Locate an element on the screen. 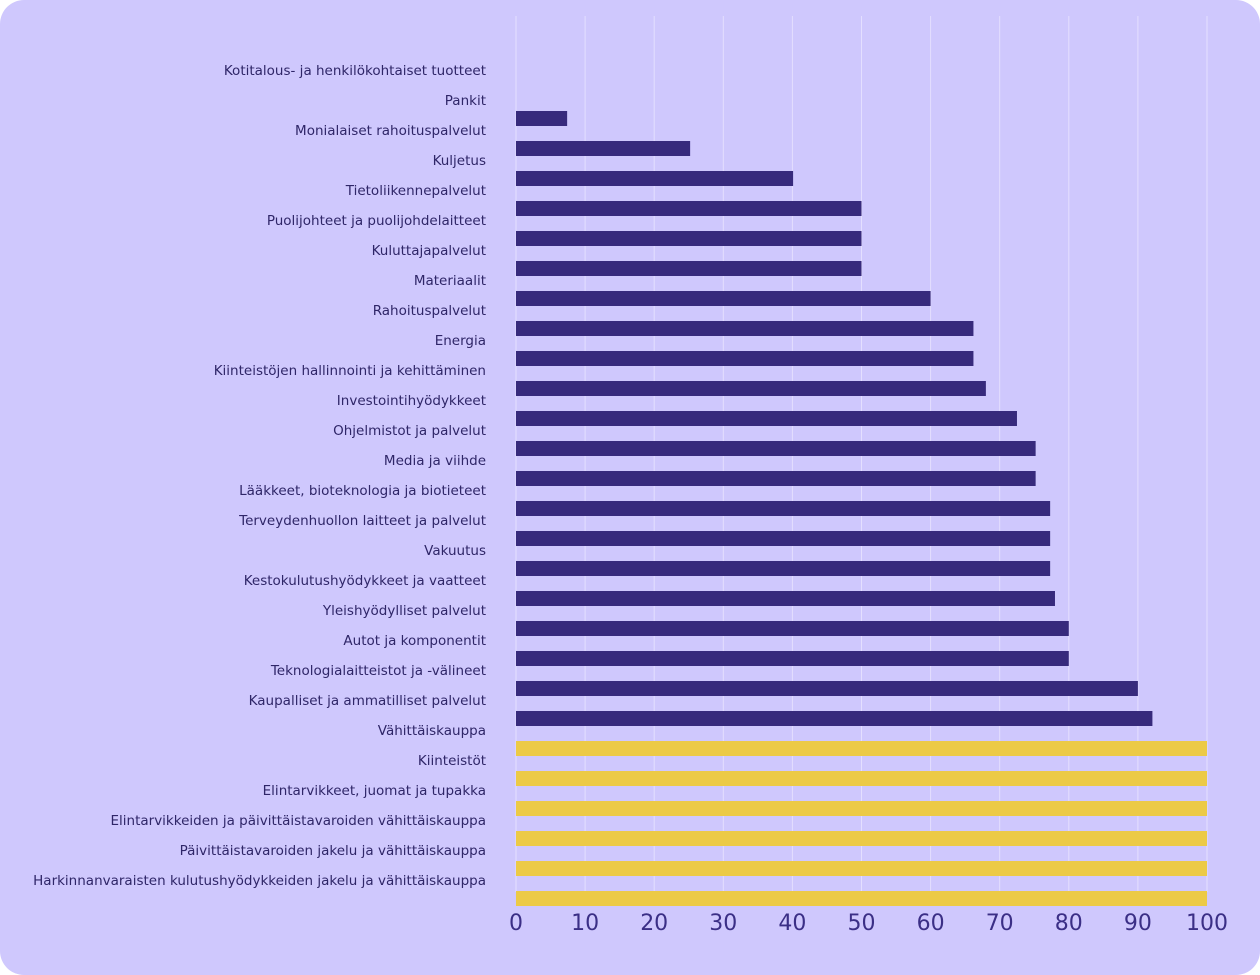  category-label: Investointihyödykkeet is located at coordinates (411, 401).